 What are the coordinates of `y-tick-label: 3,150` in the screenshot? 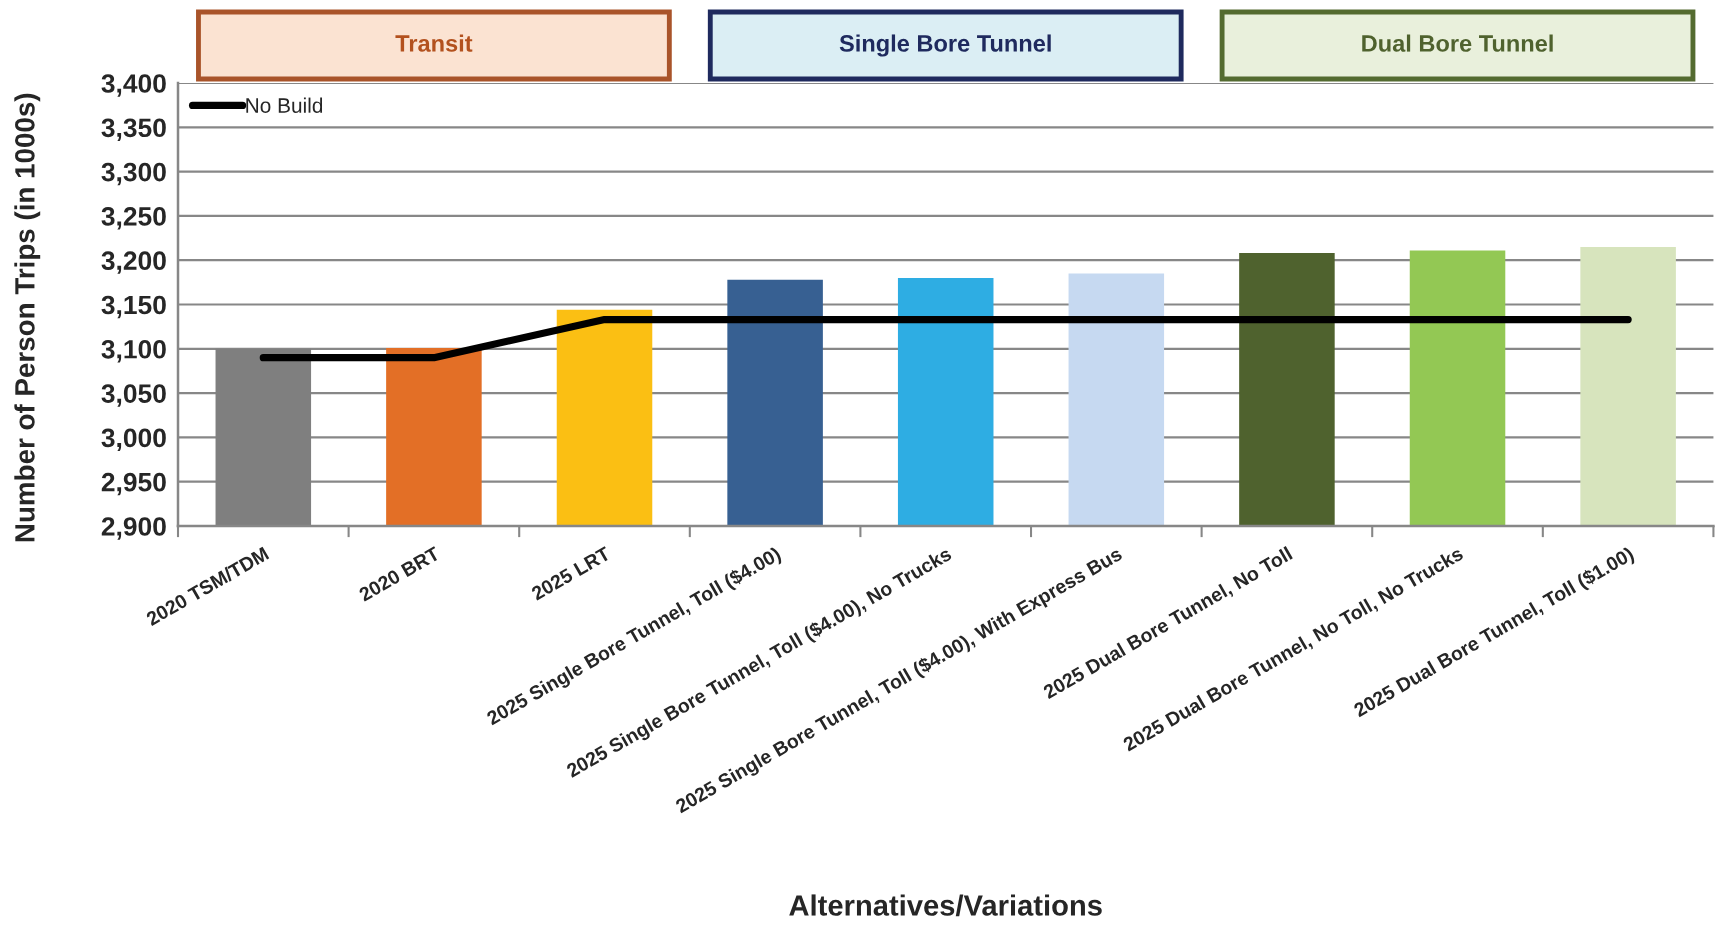 It's located at (133, 307).